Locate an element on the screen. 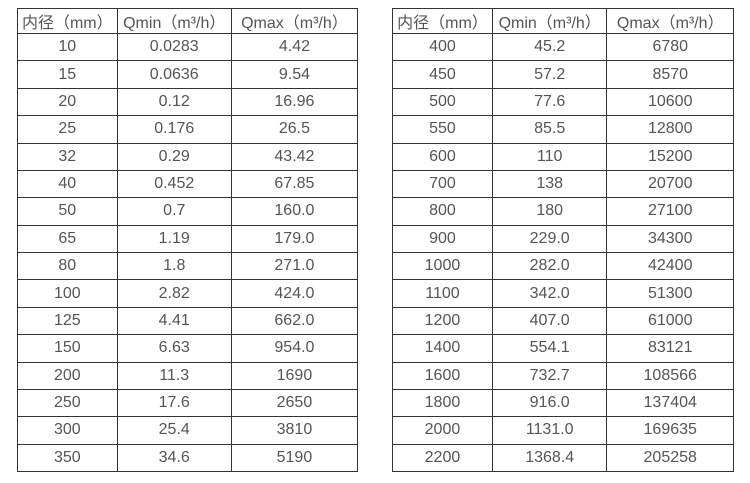 The height and width of the screenshot is (483, 750). table-cell: 3810 is located at coordinates (294, 430).